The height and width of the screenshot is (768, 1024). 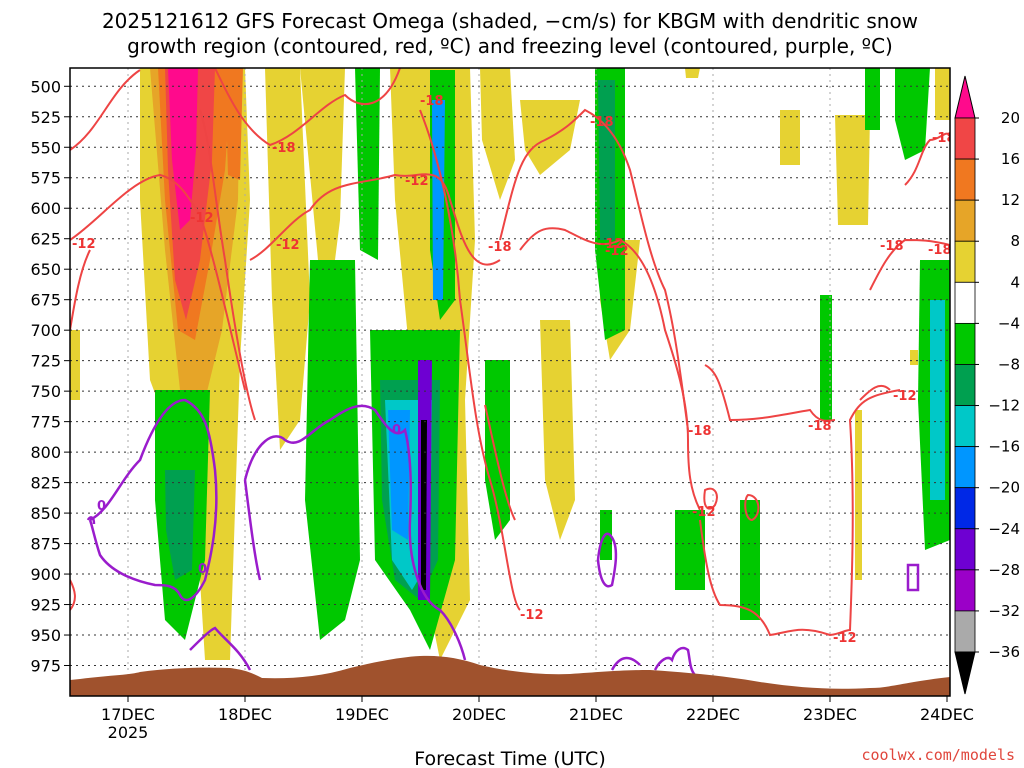 I want to click on colorbar-tick-label: 16, so click(x=1010, y=159).